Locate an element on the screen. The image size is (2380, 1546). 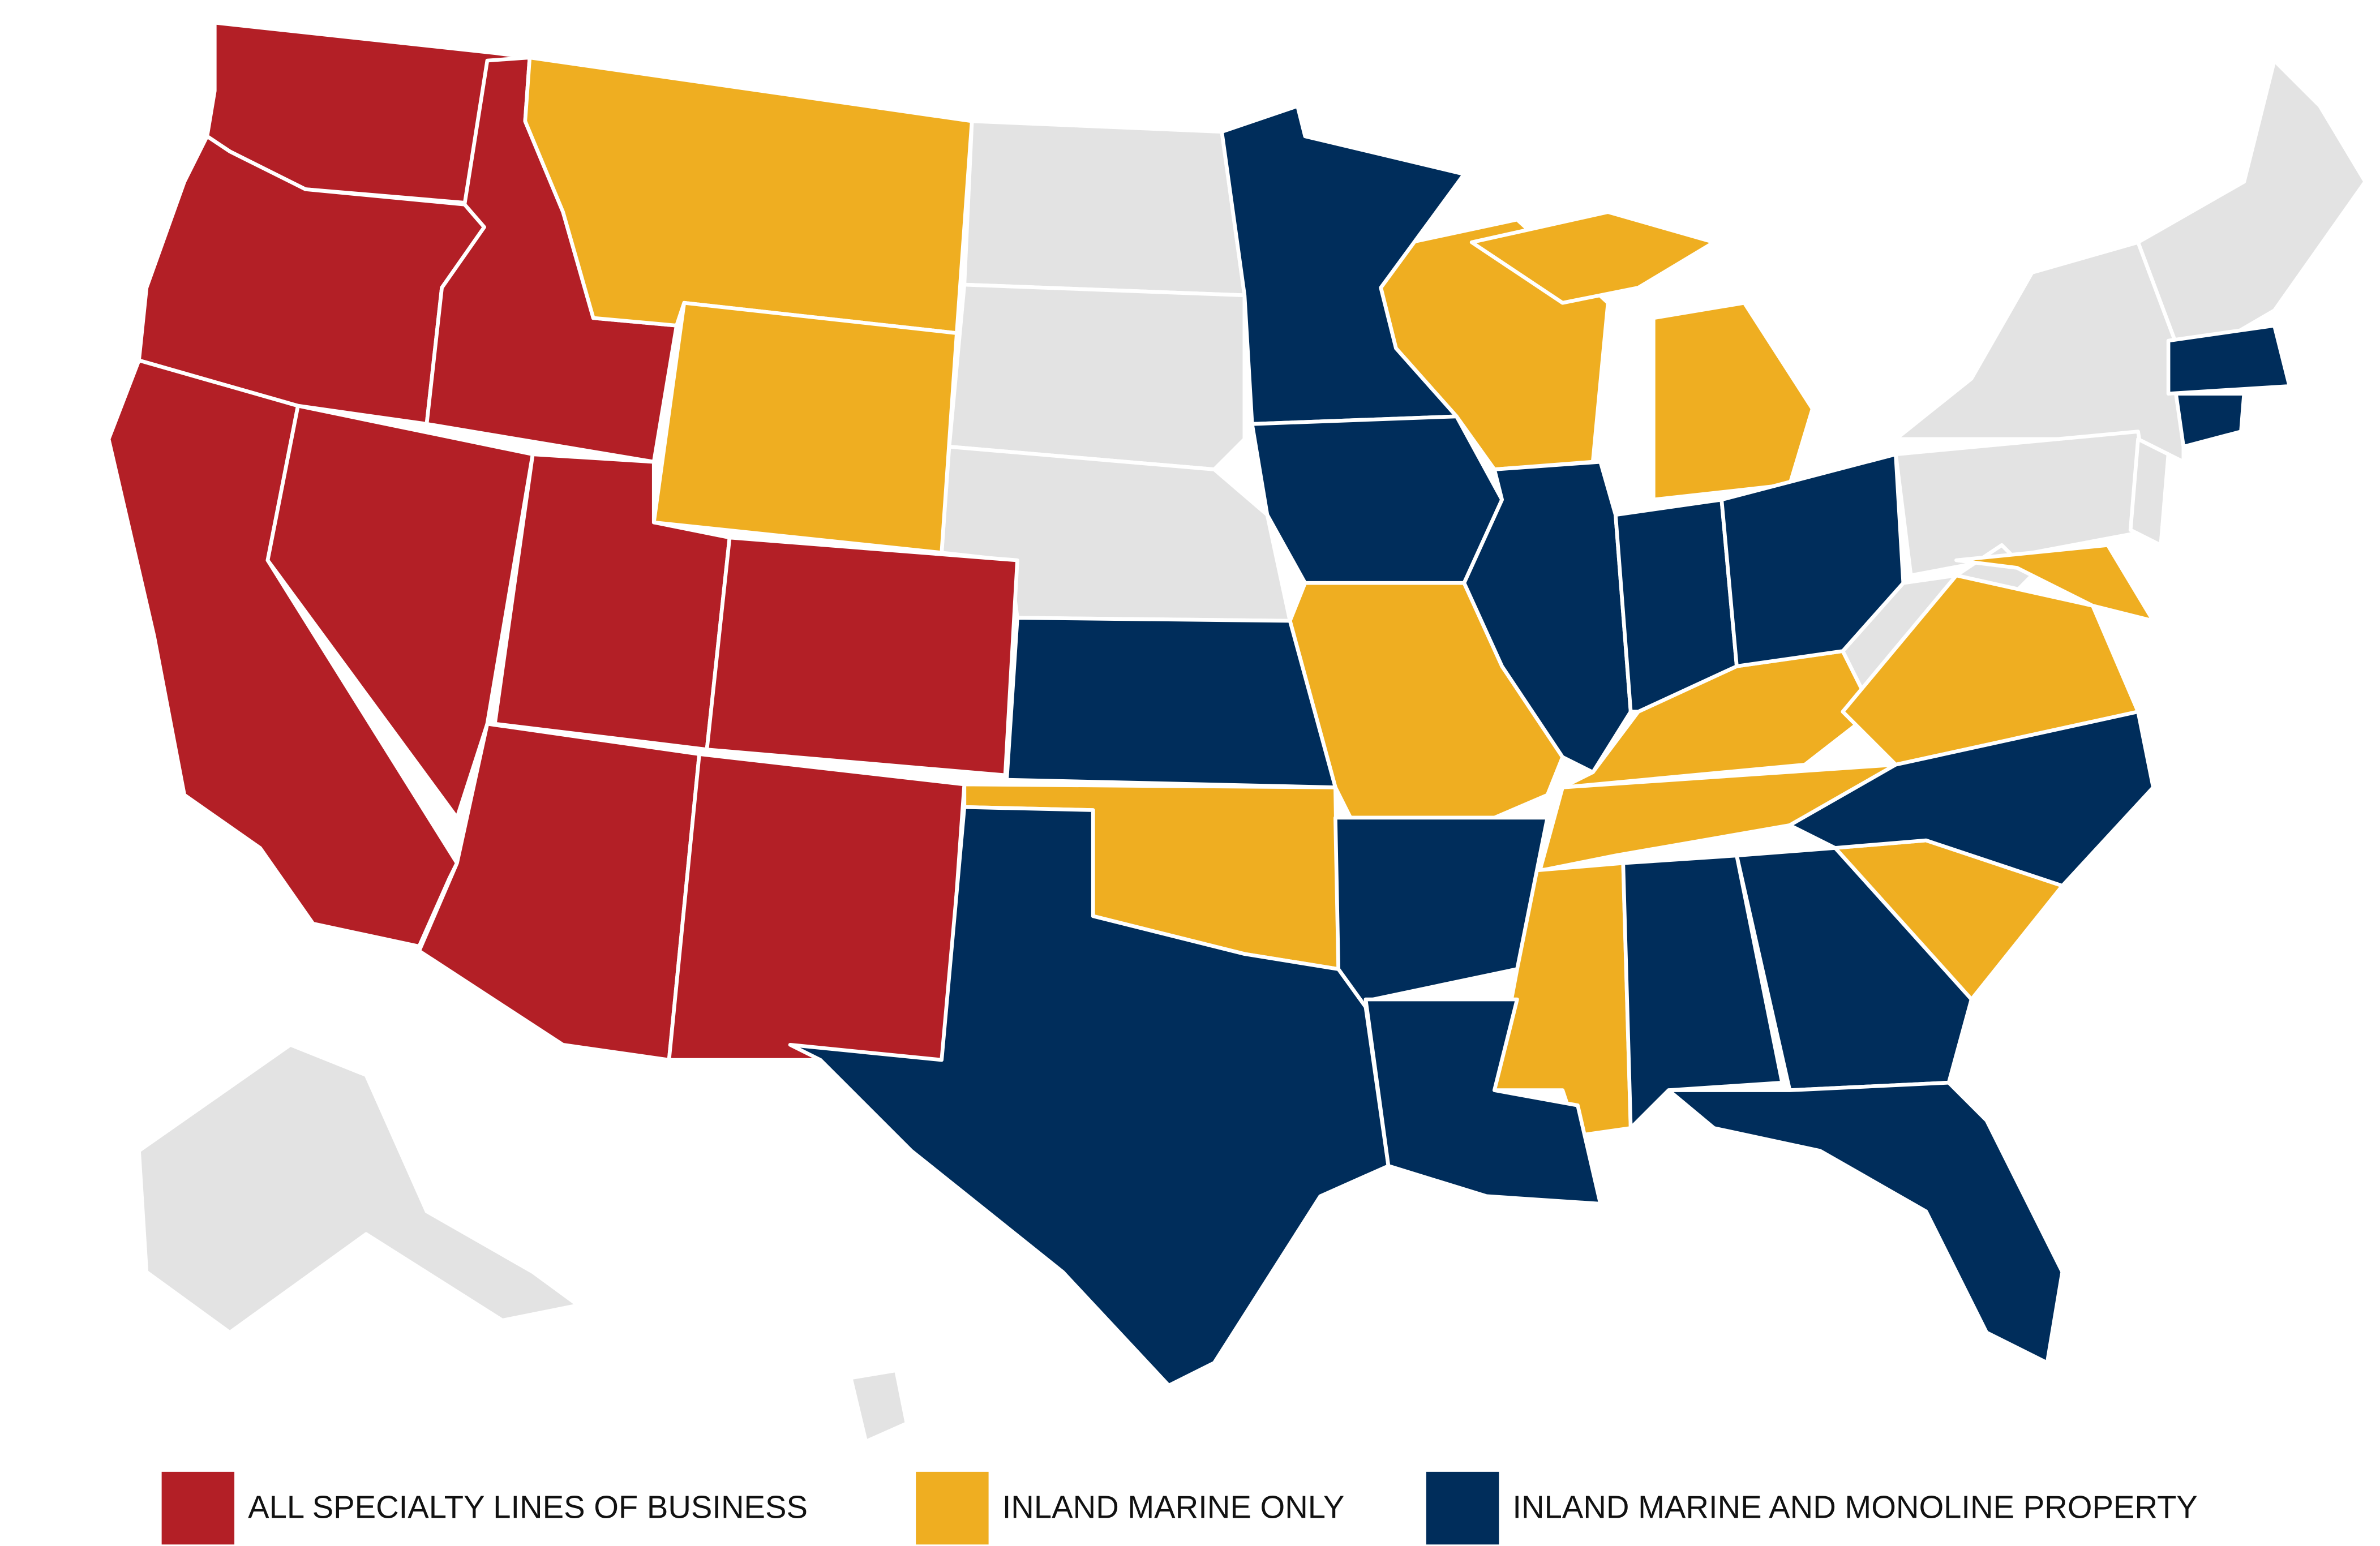
legend-label: INLAND MARINE ONLY is located at coordinates (1173, 1507).